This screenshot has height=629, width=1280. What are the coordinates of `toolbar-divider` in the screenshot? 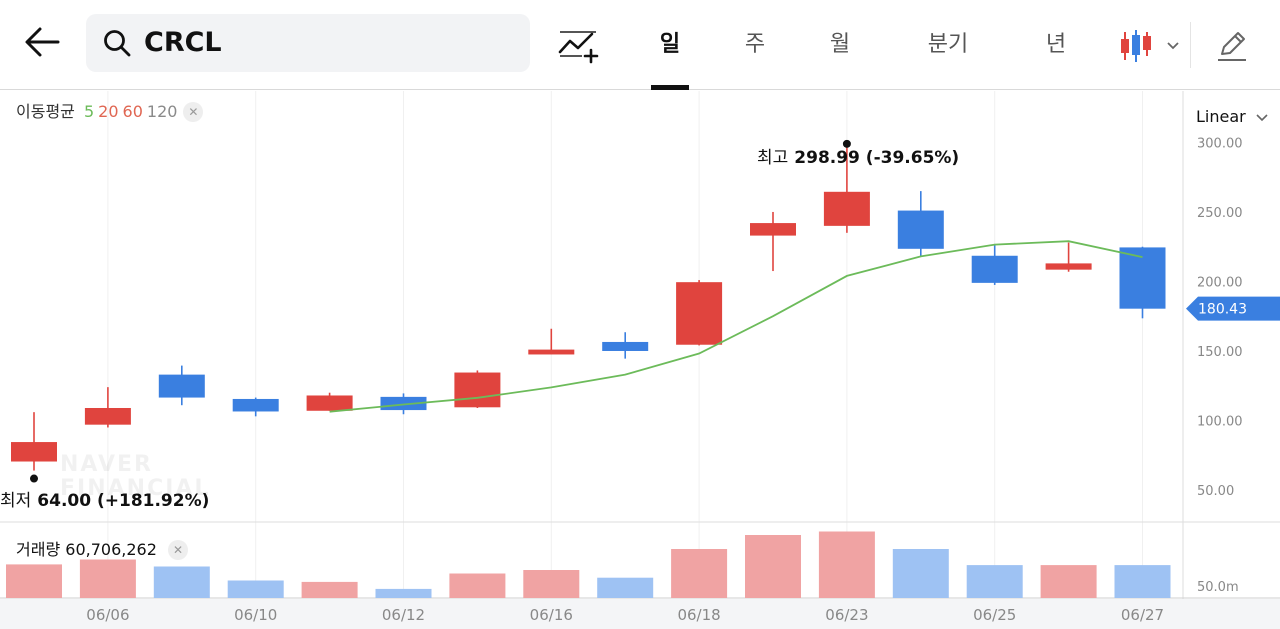 It's located at (1190, 45).